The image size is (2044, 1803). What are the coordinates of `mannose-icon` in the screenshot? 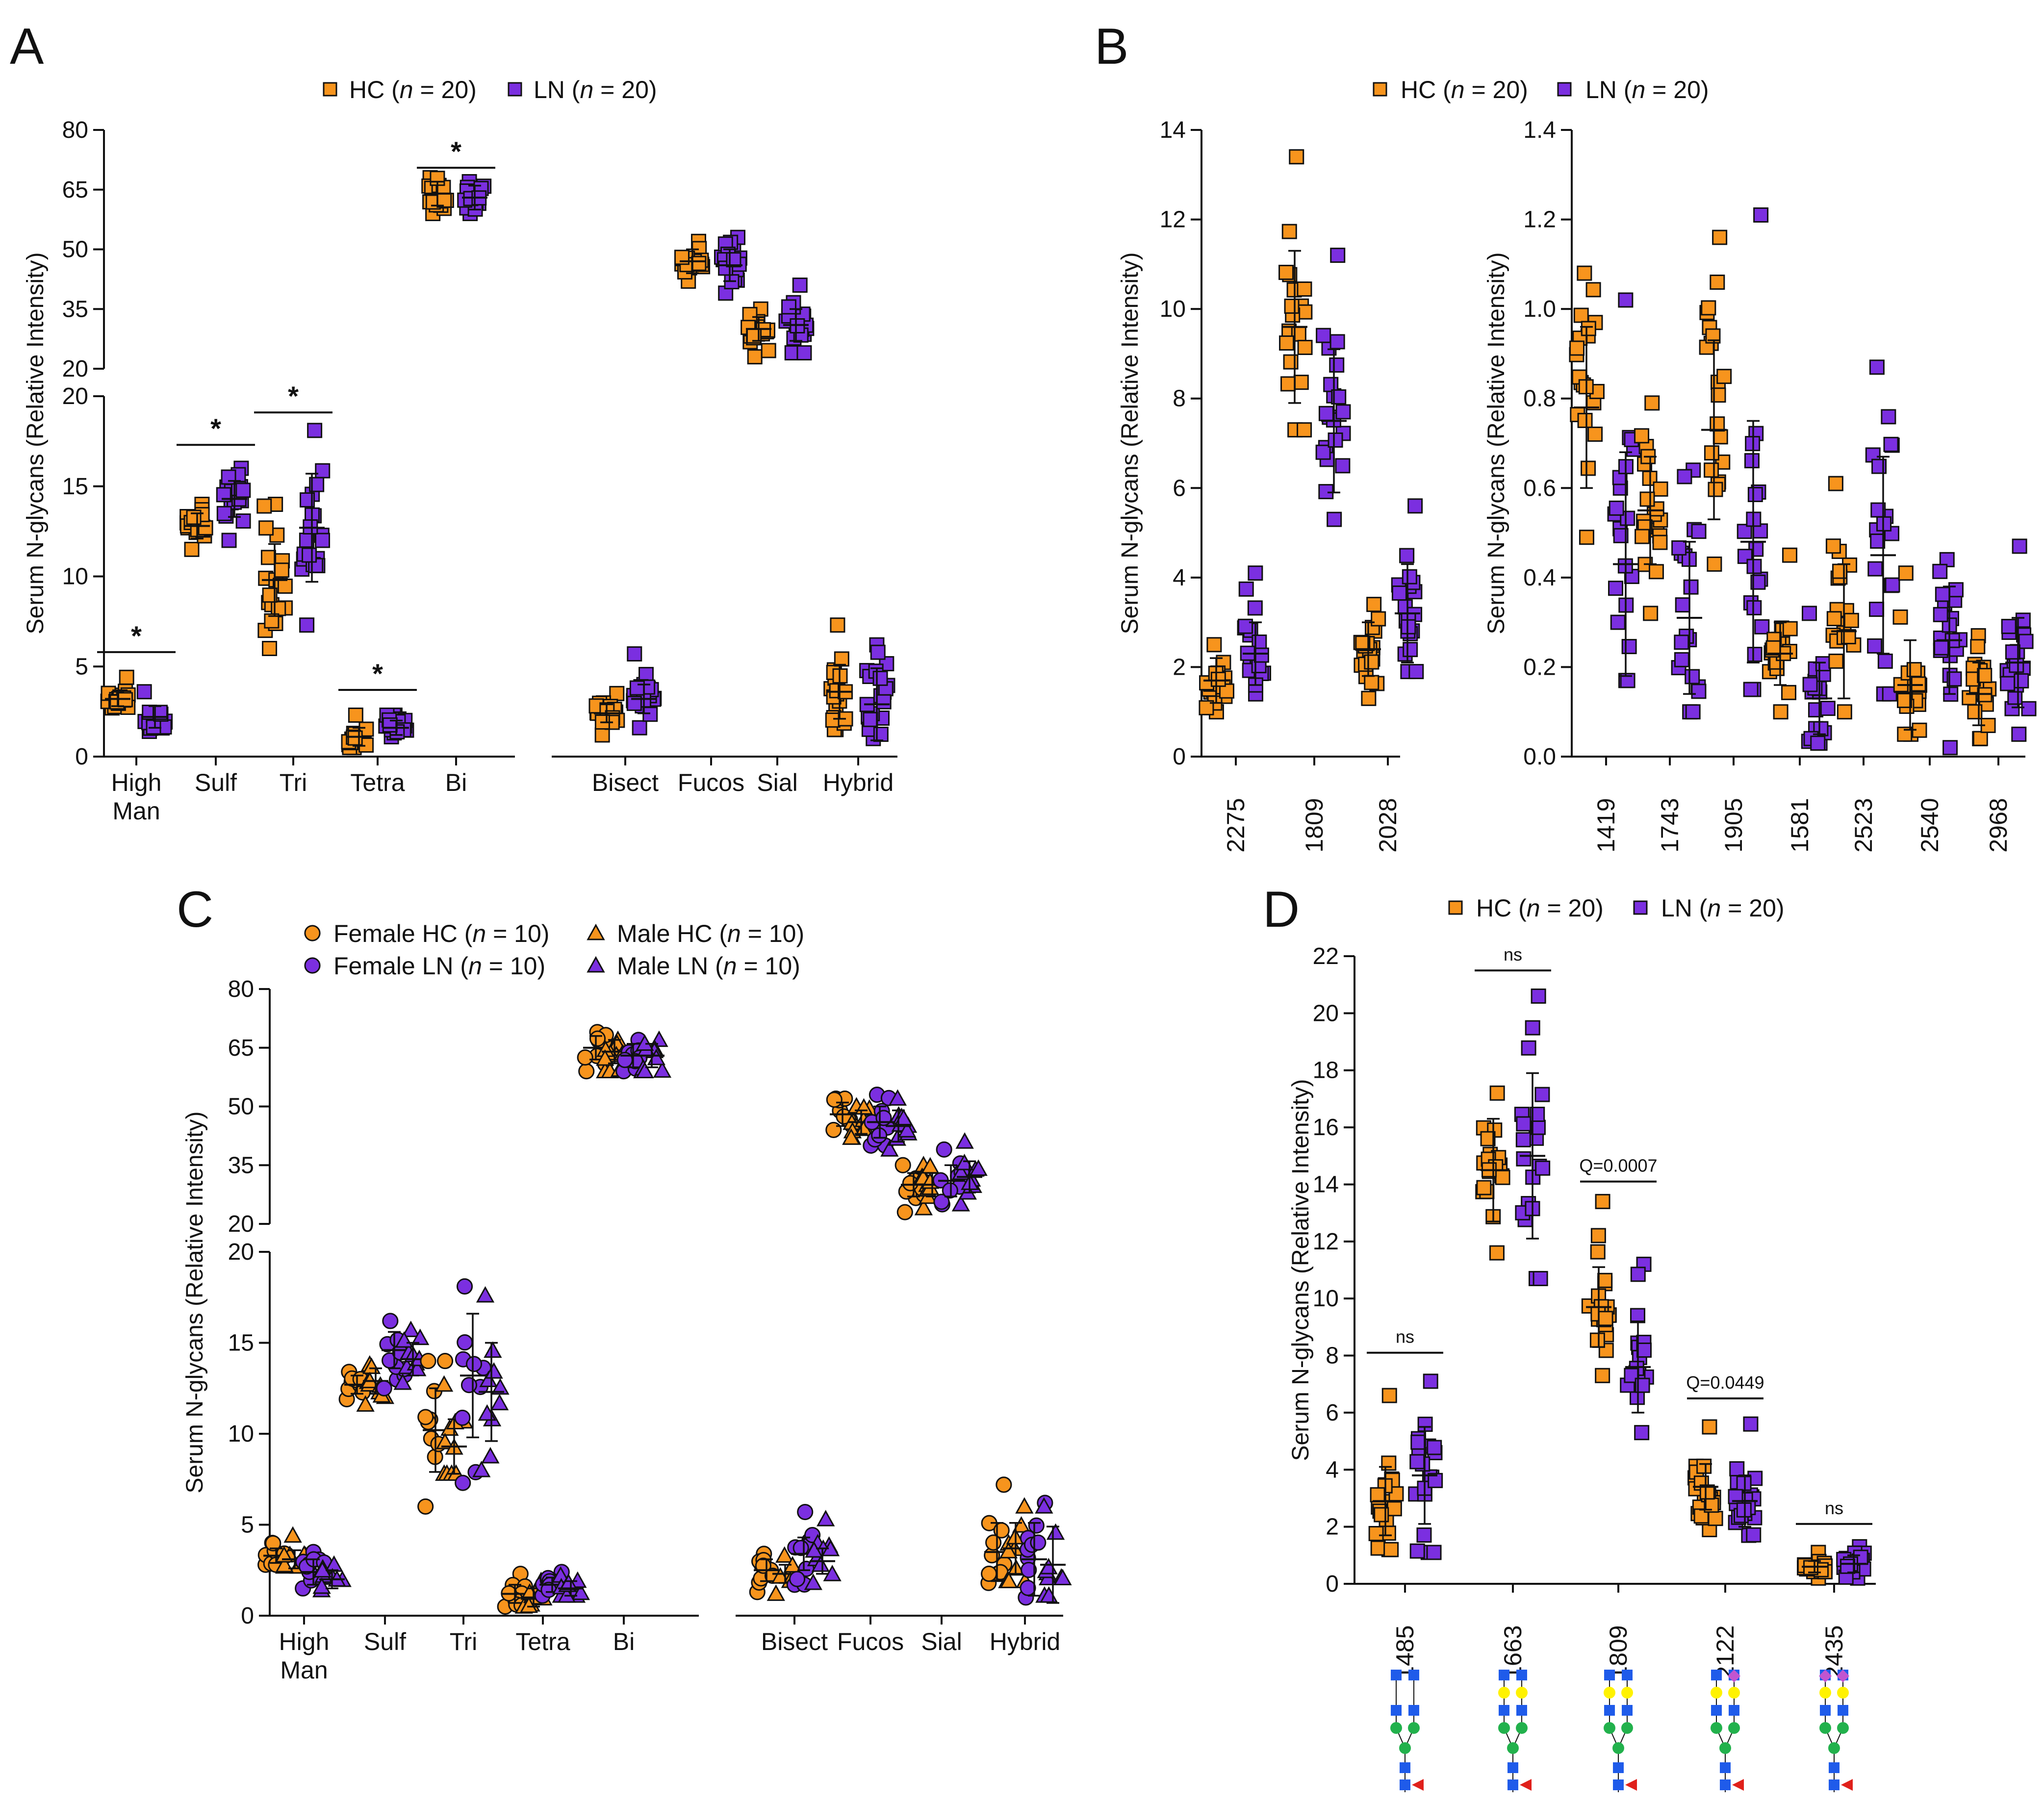 It's located at (1843, 1728).